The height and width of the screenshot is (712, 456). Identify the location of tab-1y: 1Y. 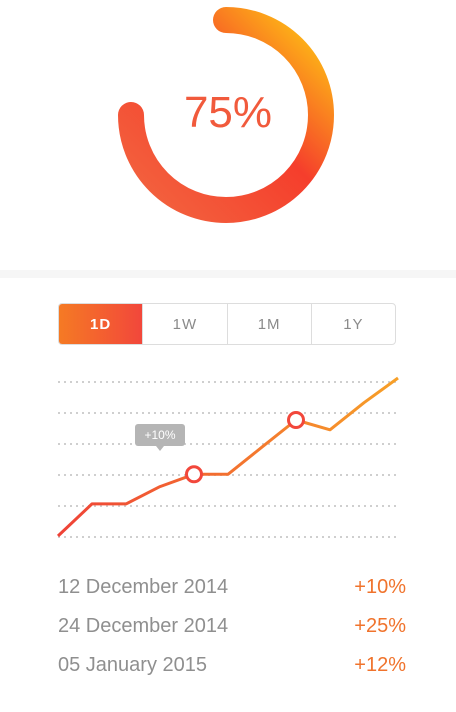
(352, 324).